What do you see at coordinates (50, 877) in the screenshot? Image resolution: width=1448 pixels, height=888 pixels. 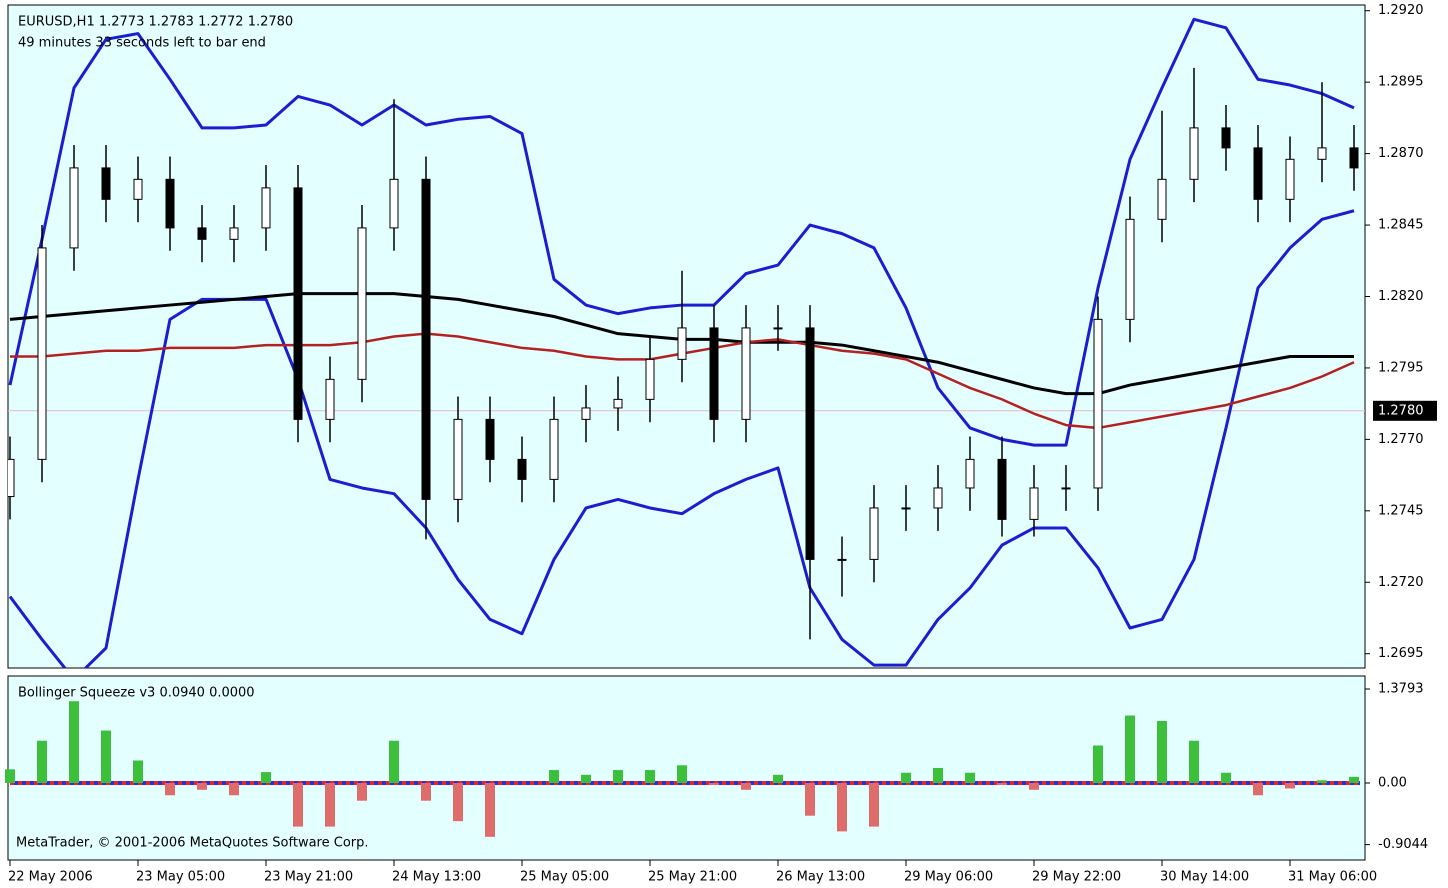 I see `x-tick-label: 22 May 2006` at bounding box center [50, 877].